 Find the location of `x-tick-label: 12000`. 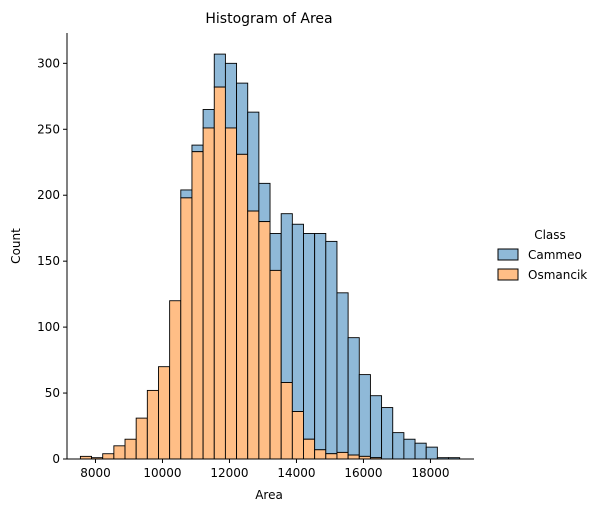

x-tick-label: 12000 is located at coordinates (229, 473).